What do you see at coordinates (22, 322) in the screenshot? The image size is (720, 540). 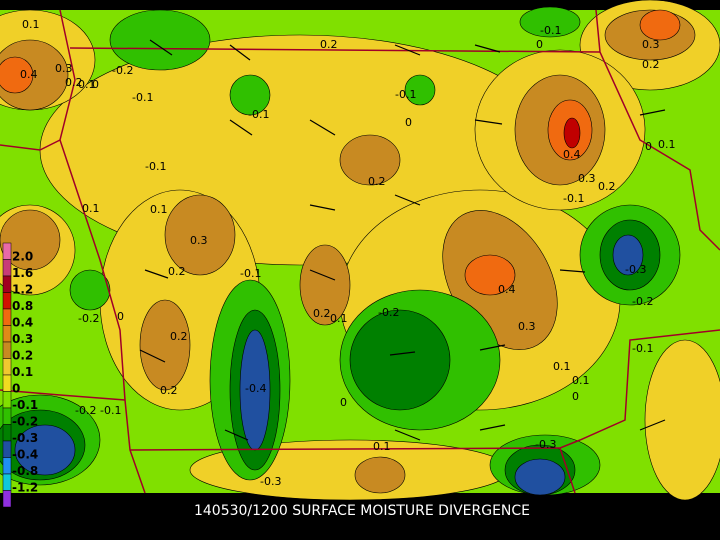 I see `colorbar-label: 0.4` at bounding box center [22, 322].